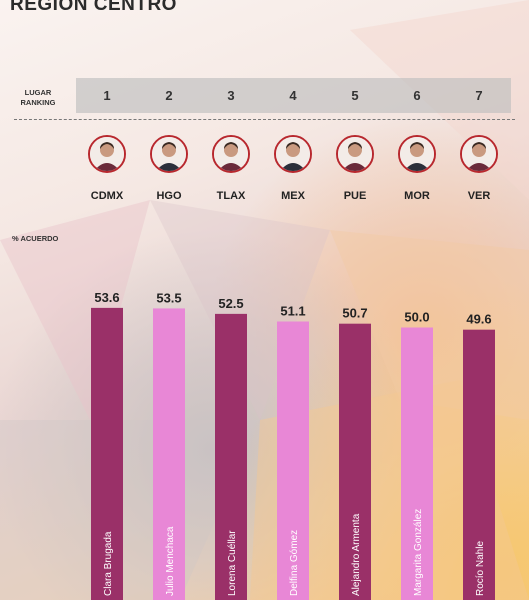  What do you see at coordinates (93, 7) in the screenshot?
I see `page-title: REGIÓN CENTRO` at bounding box center [93, 7].